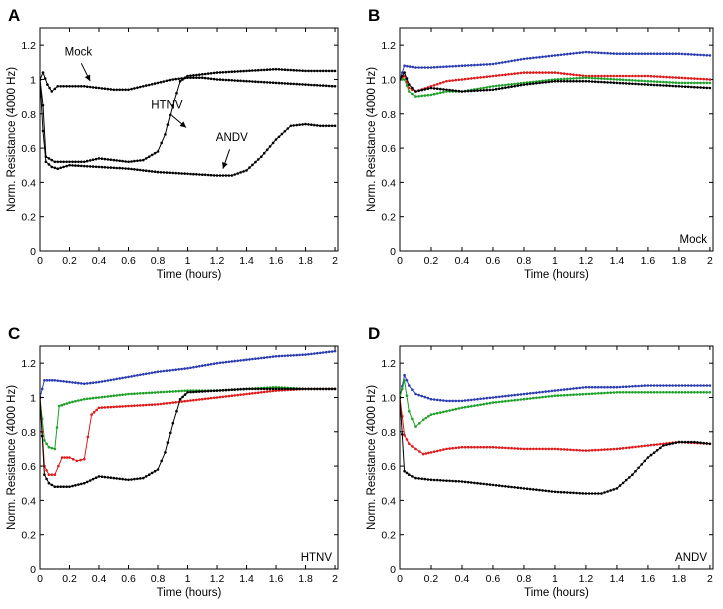 This screenshot has height=609, width=723. Describe the element at coordinates (187, 418) in the screenshot. I see `series-line-green` at that location.